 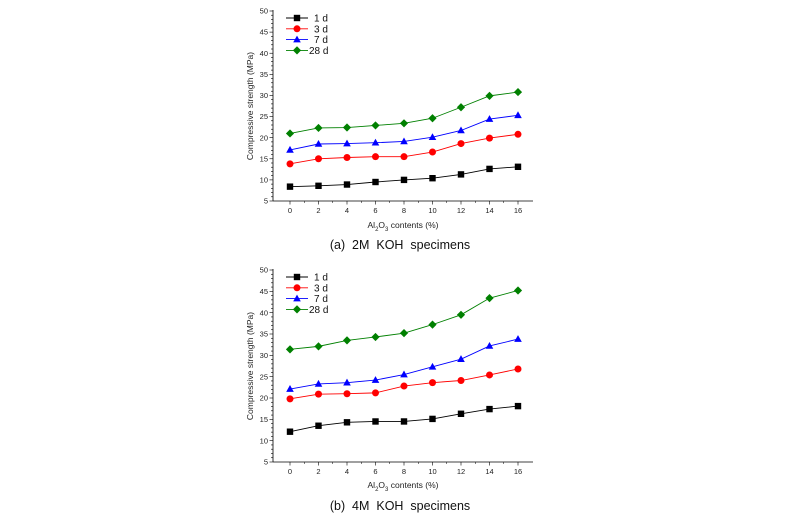 What do you see at coordinates (264, 398) in the screenshot?
I see `y-tick-label: 20` at bounding box center [264, 398].